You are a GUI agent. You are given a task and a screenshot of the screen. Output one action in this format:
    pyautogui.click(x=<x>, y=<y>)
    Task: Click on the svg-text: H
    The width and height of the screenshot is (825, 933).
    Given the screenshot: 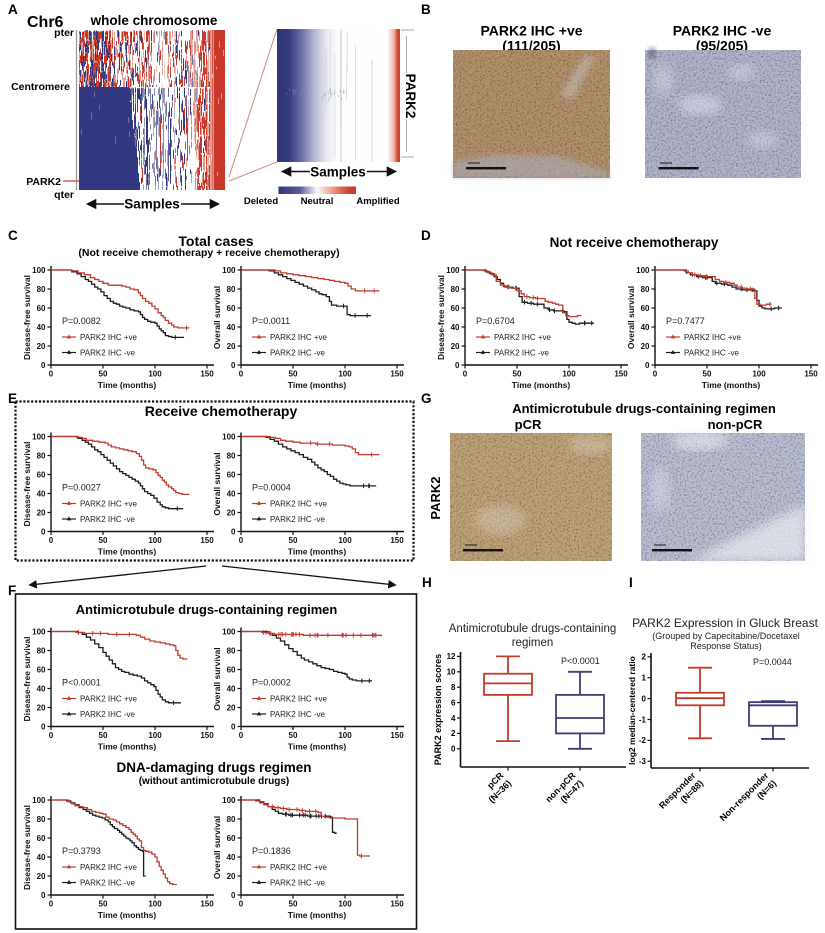 What is the action you would take?
    pyautogui.click(x=427, y=582)
    